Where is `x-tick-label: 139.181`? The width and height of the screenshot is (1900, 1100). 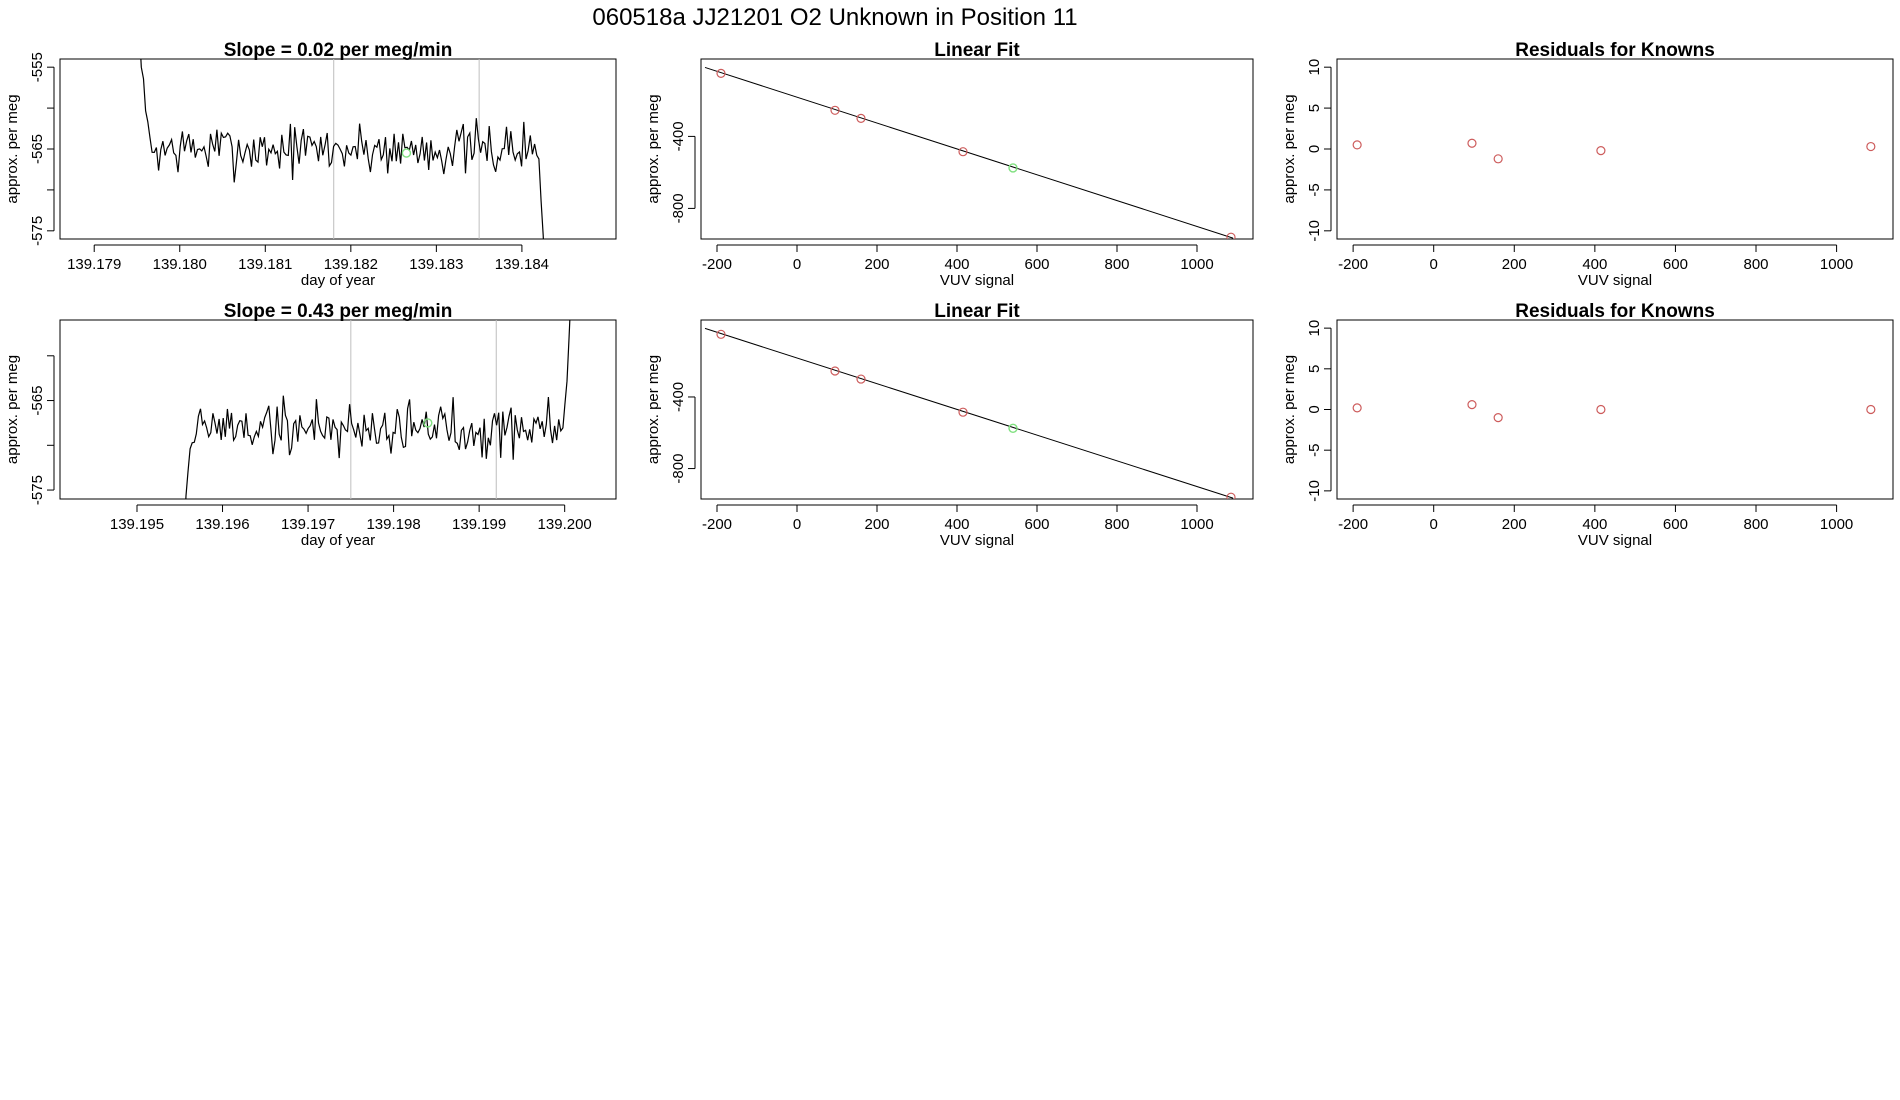 x-tick-label: 139.181 is located at coordinates (265, 264).